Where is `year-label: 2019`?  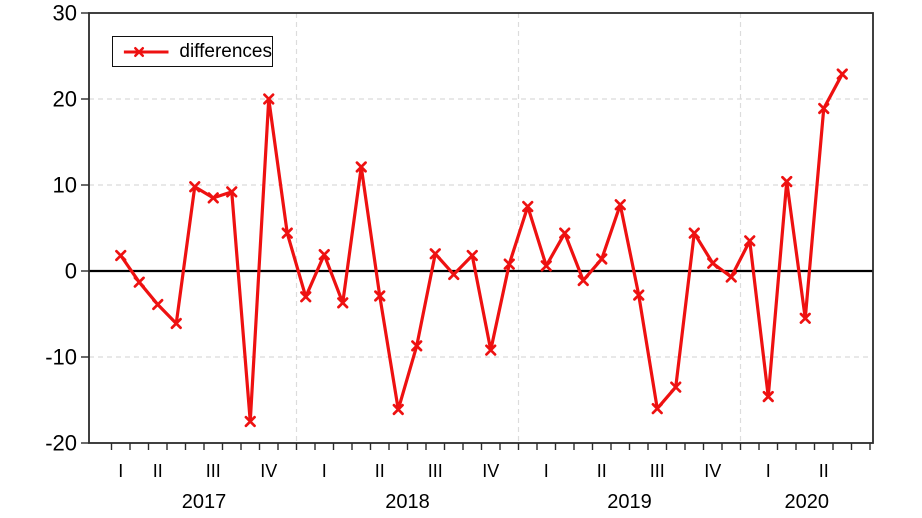
year-label: 2019 is located at coordinates (629, 502).